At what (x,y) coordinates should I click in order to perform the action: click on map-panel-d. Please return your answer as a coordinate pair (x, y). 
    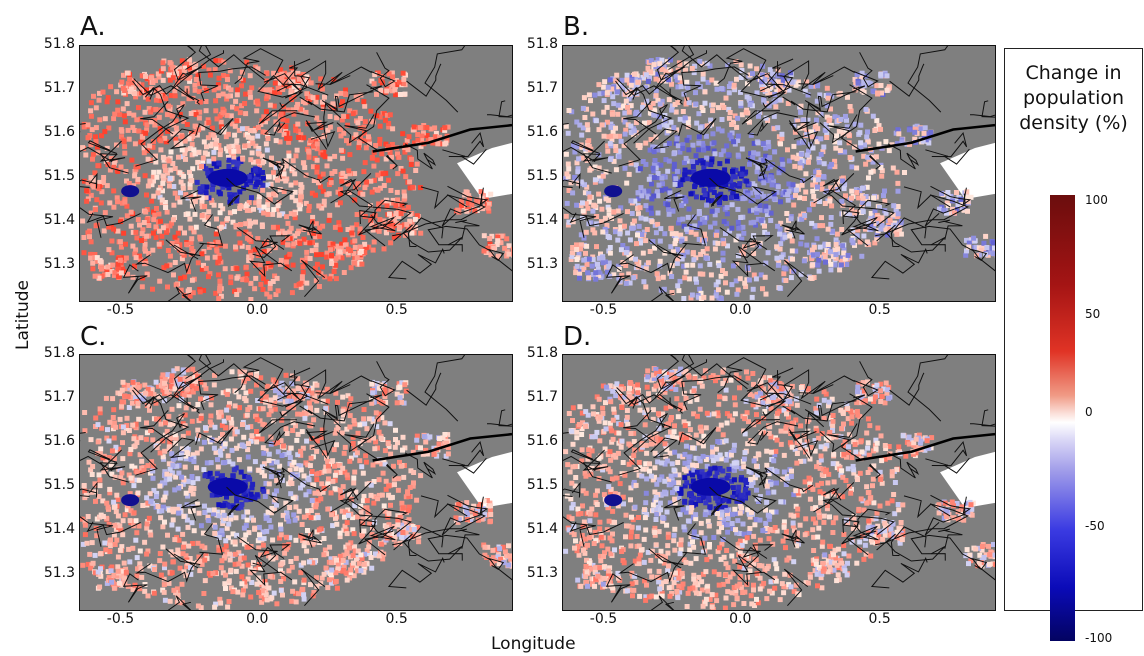
    Looking at the image, I should click on (779, 482).